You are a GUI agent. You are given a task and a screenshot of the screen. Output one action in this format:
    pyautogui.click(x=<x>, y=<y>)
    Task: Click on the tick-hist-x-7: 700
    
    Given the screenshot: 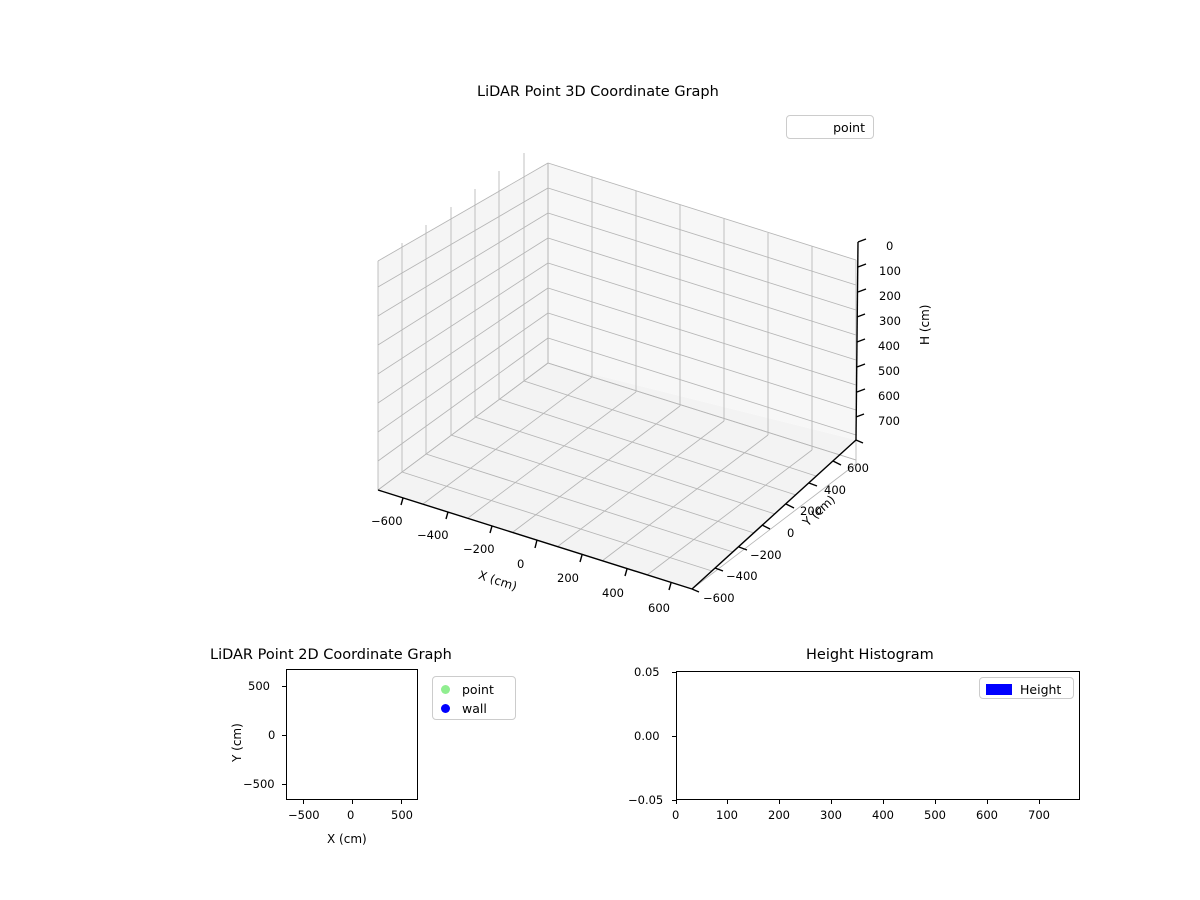 What is the action you would take?
    pyautogui.click(x=1039, y=815)
    